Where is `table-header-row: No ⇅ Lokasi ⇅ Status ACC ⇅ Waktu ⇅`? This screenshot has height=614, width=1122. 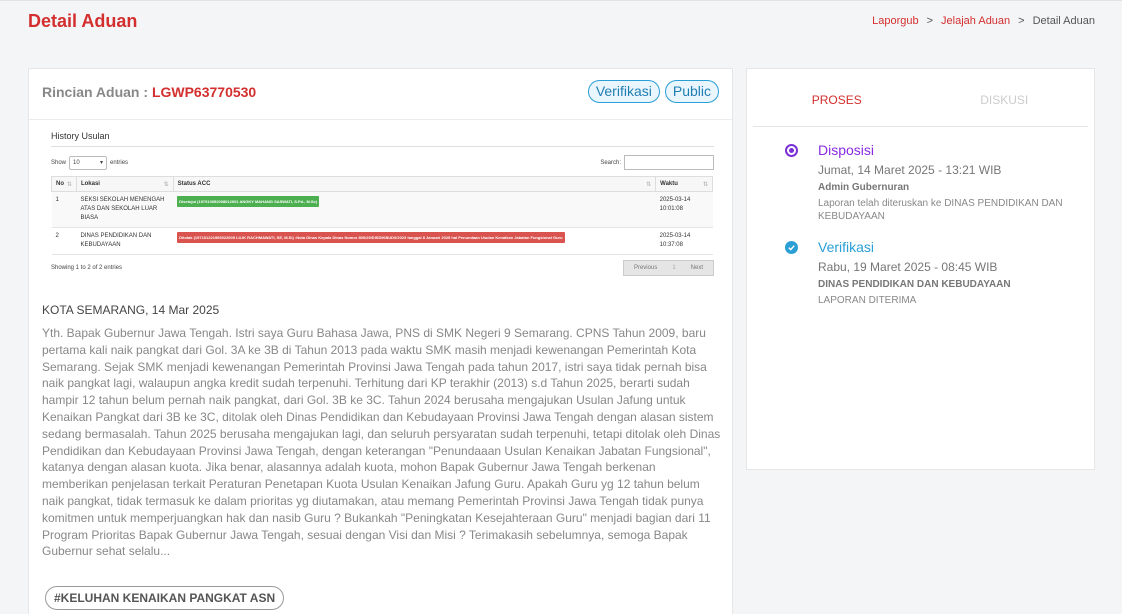 table-header-row: No ⇅ Lokasi ⇅ Status ACC ⇅ Waktu ⇅ is located at coordinates (382, 184).